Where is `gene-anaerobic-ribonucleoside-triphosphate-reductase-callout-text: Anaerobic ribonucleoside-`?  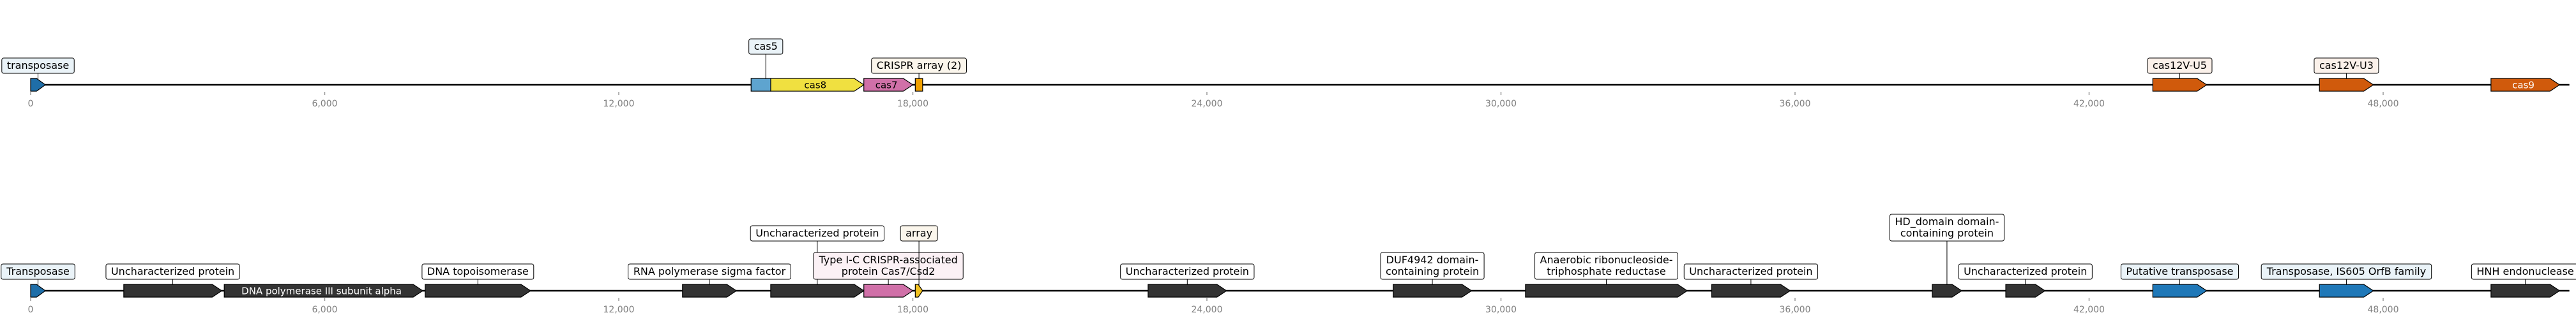 gene-anaerobic-ribonucleoside-triphosphate-reductase-callout-text: Anaerobic ribonucleoside- is located at coordinates (1607, 260).